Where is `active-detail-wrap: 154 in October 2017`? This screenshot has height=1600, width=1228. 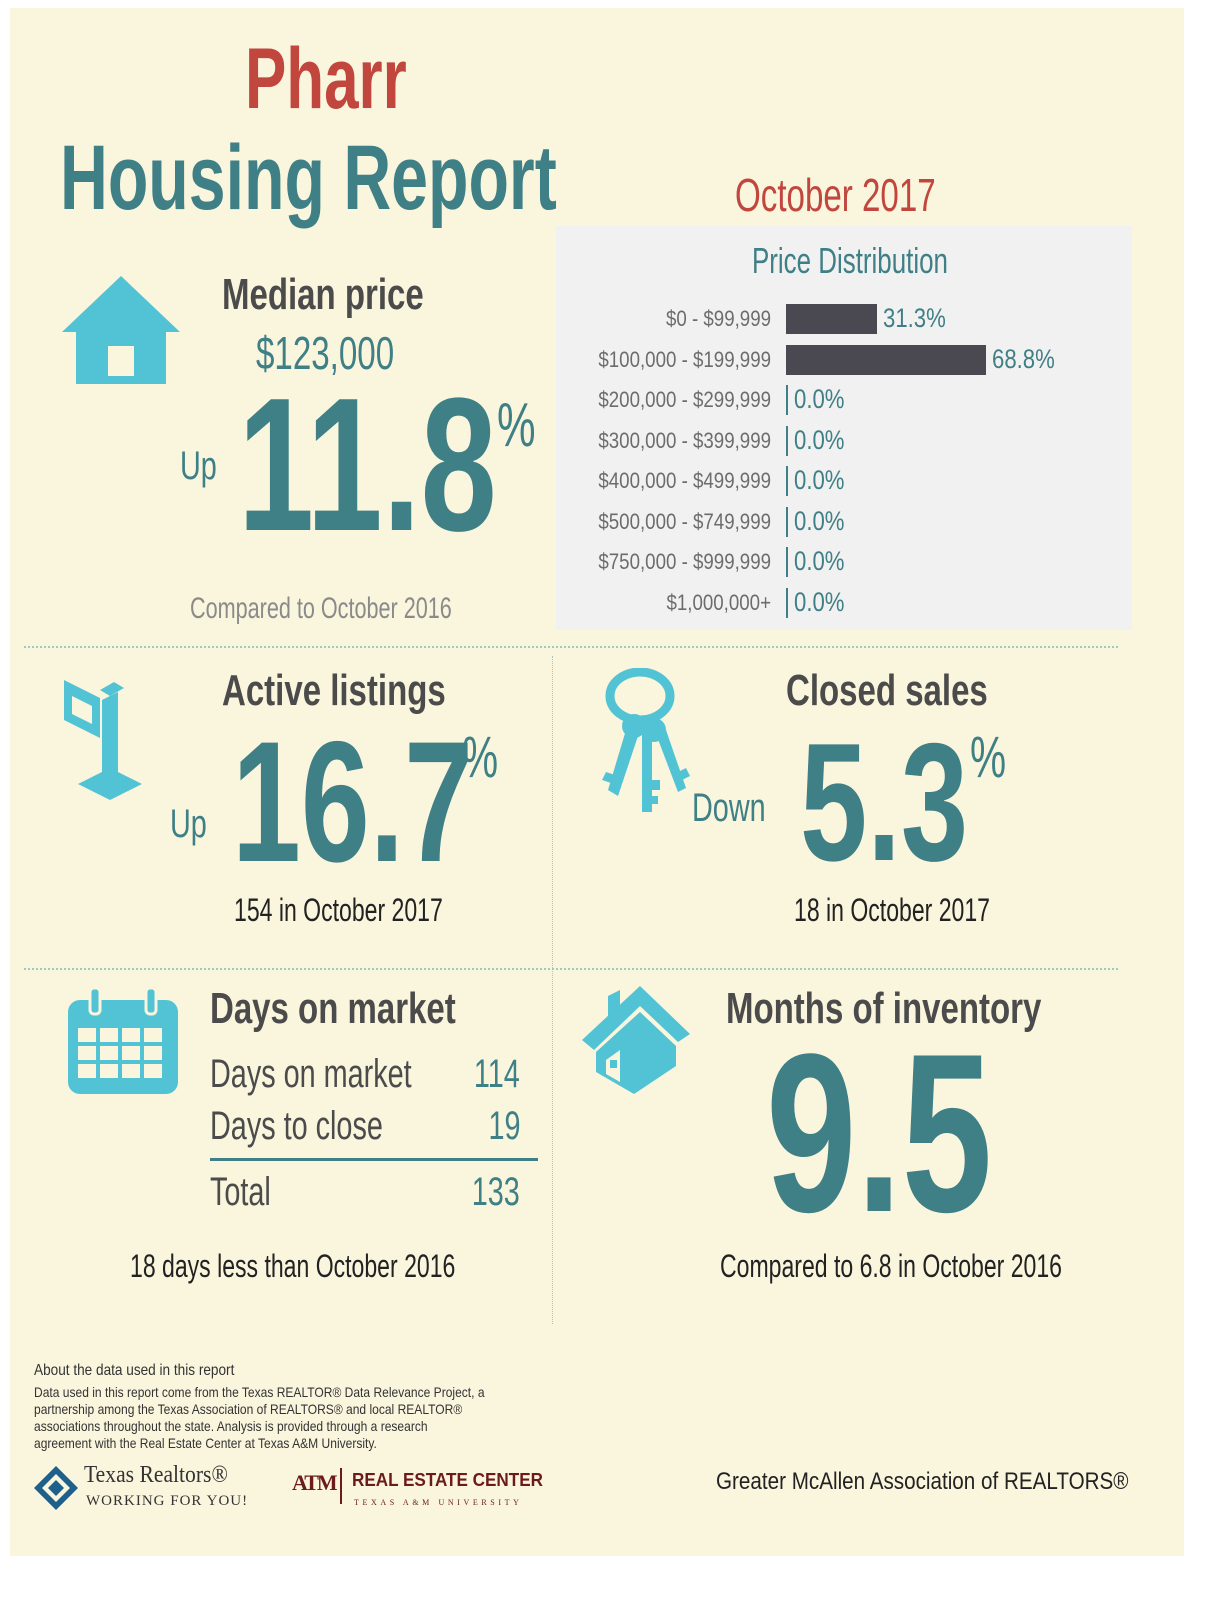
active-detail-wrap: 154 in October 2017 is located at coordinates (379, 910).